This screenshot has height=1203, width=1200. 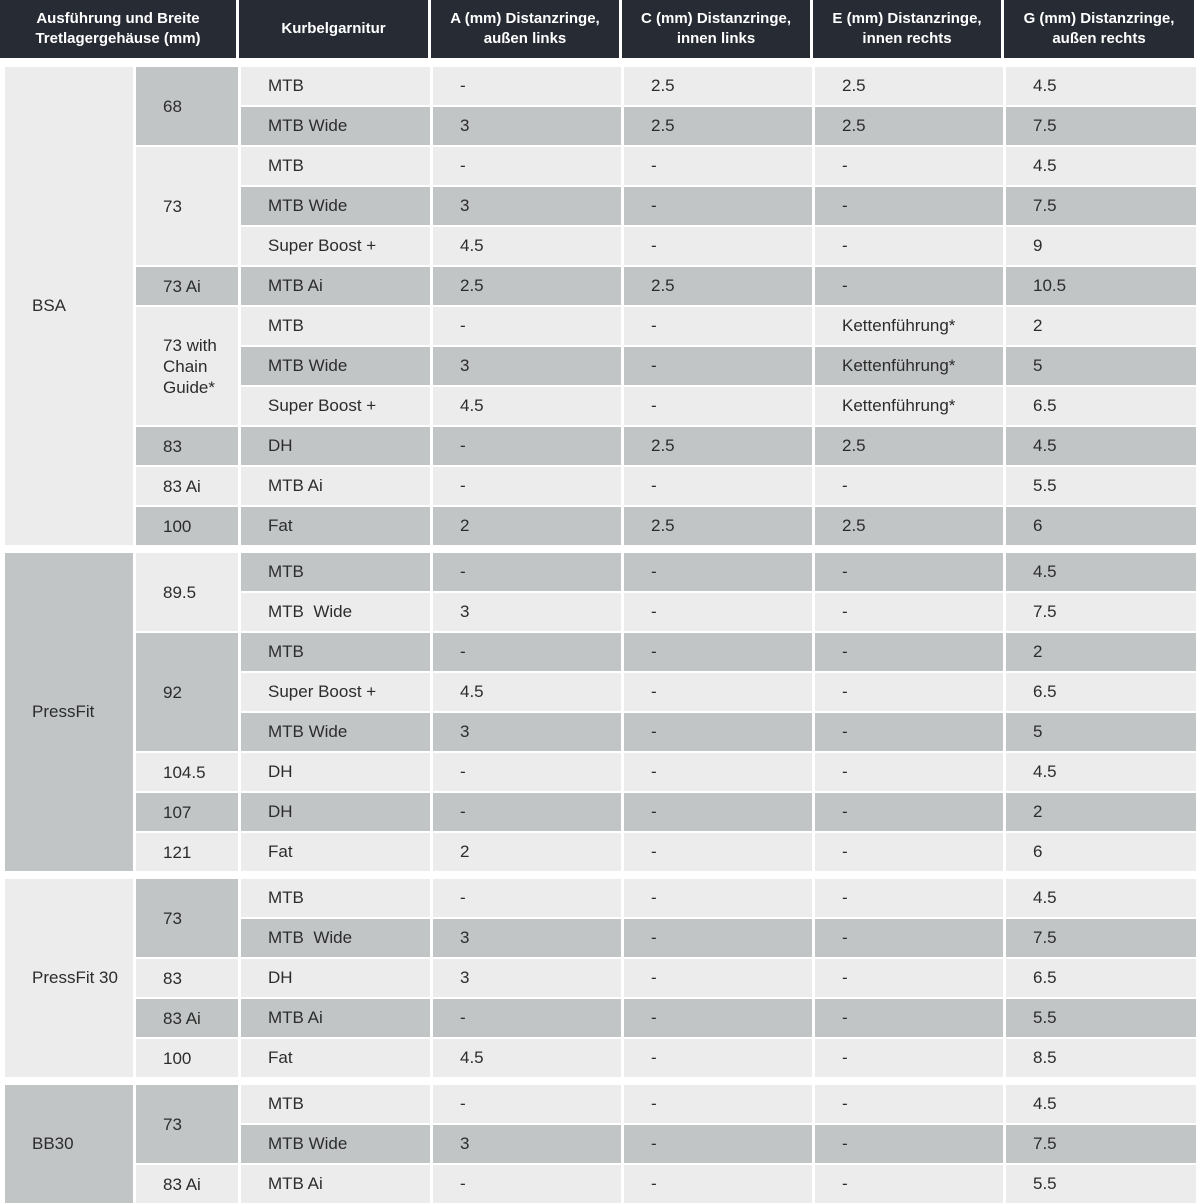 What do you see at coordinates (1101, 486) in the screenshot?
I see `value-g: 5.5` at bounding box center [1101, 486].